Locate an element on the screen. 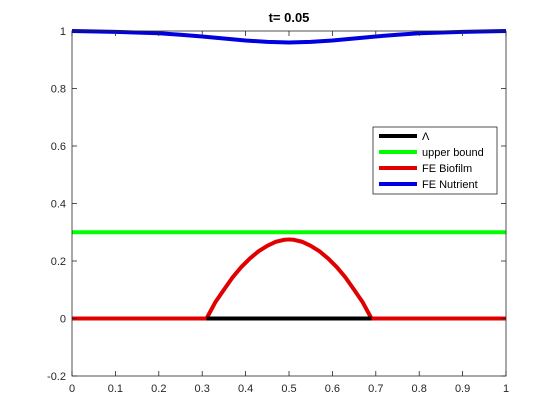  x-tick-label: 0 is located at coordinates (72, 389).